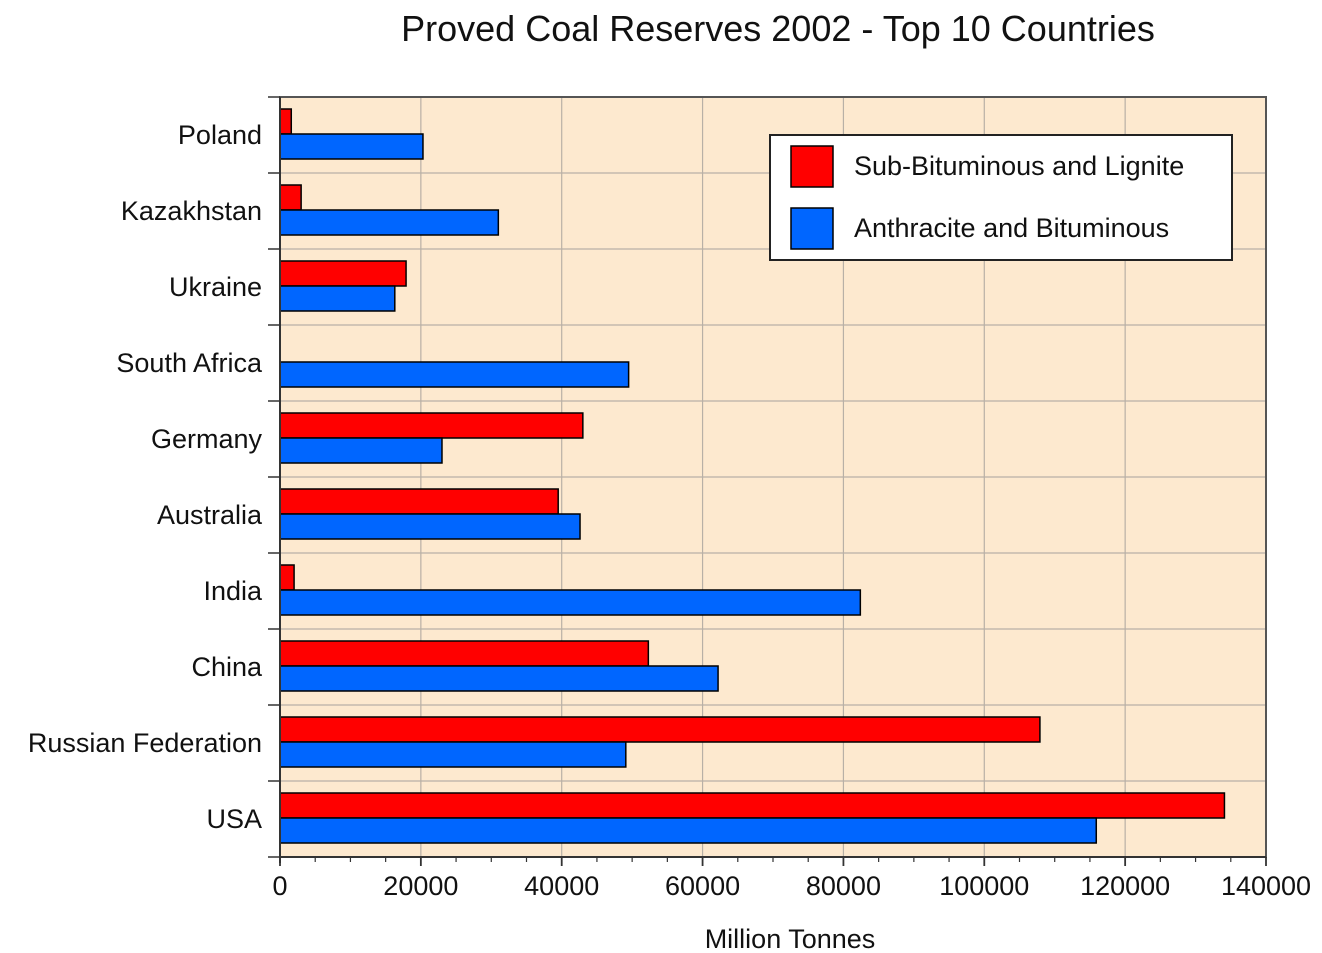 This screenshot has width=1322, height=953. What do you see at coordinates (215, 287) in the screenshot?
I see `category-label: Ukraine` at bounding box center [215, 287].